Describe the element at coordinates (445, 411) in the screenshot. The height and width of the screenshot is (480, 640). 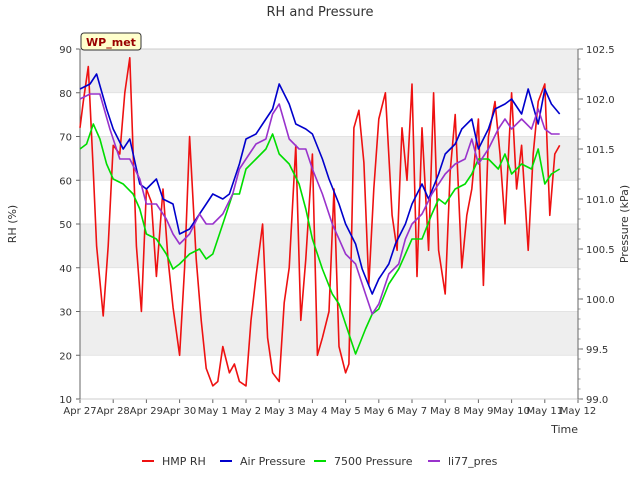
I see `x-tick-label: May 8` at that location.